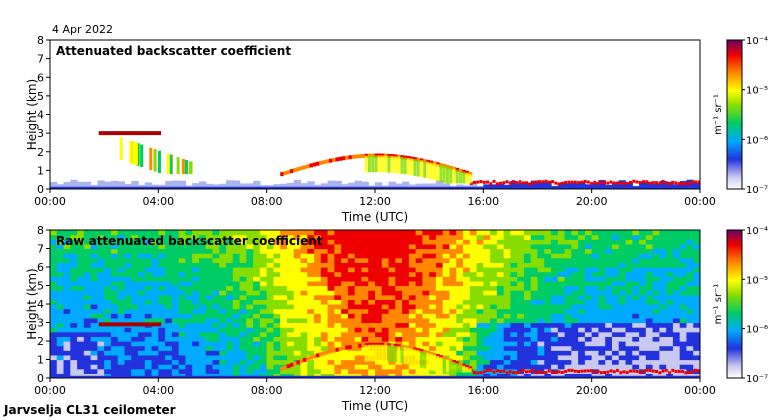 Image resolution: width=780 pixels, height=420 pixels. What do you see at coordinates (375, 390) in the screenshot?
I see `x-tick-label: 12:00` at bounding box center [375, 390].